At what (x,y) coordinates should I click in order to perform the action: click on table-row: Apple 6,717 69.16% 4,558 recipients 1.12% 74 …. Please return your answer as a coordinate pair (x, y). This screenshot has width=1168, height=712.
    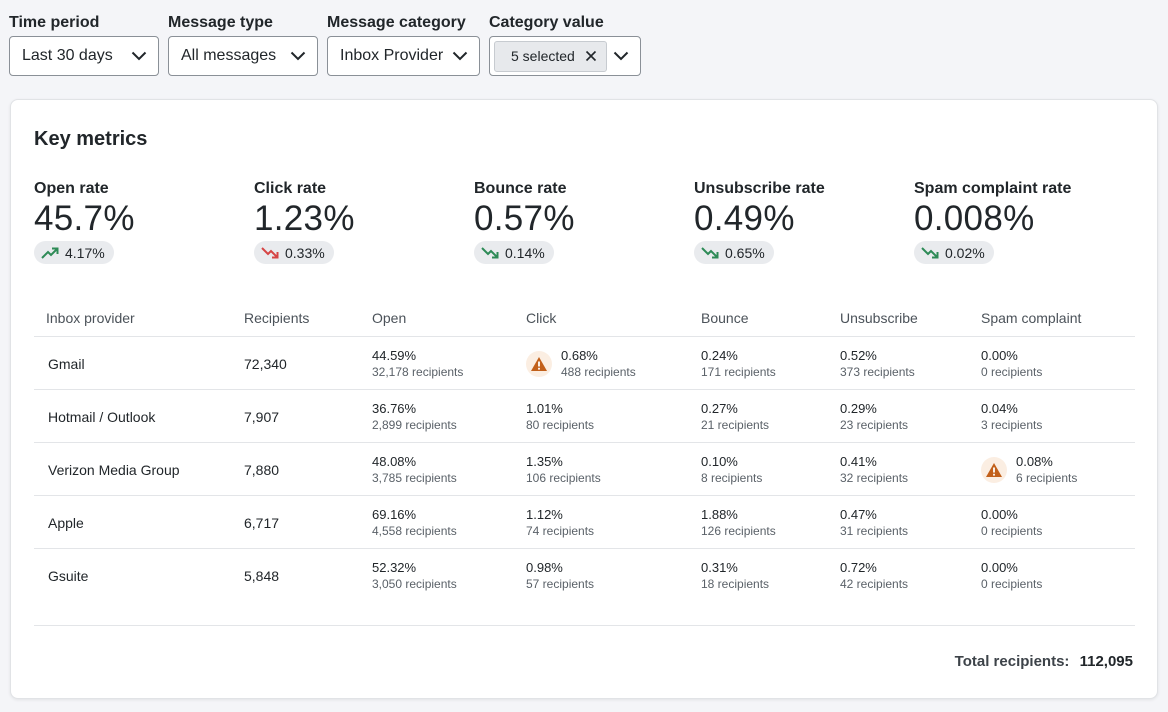
    Looking at the image, I should click on (584, 522).